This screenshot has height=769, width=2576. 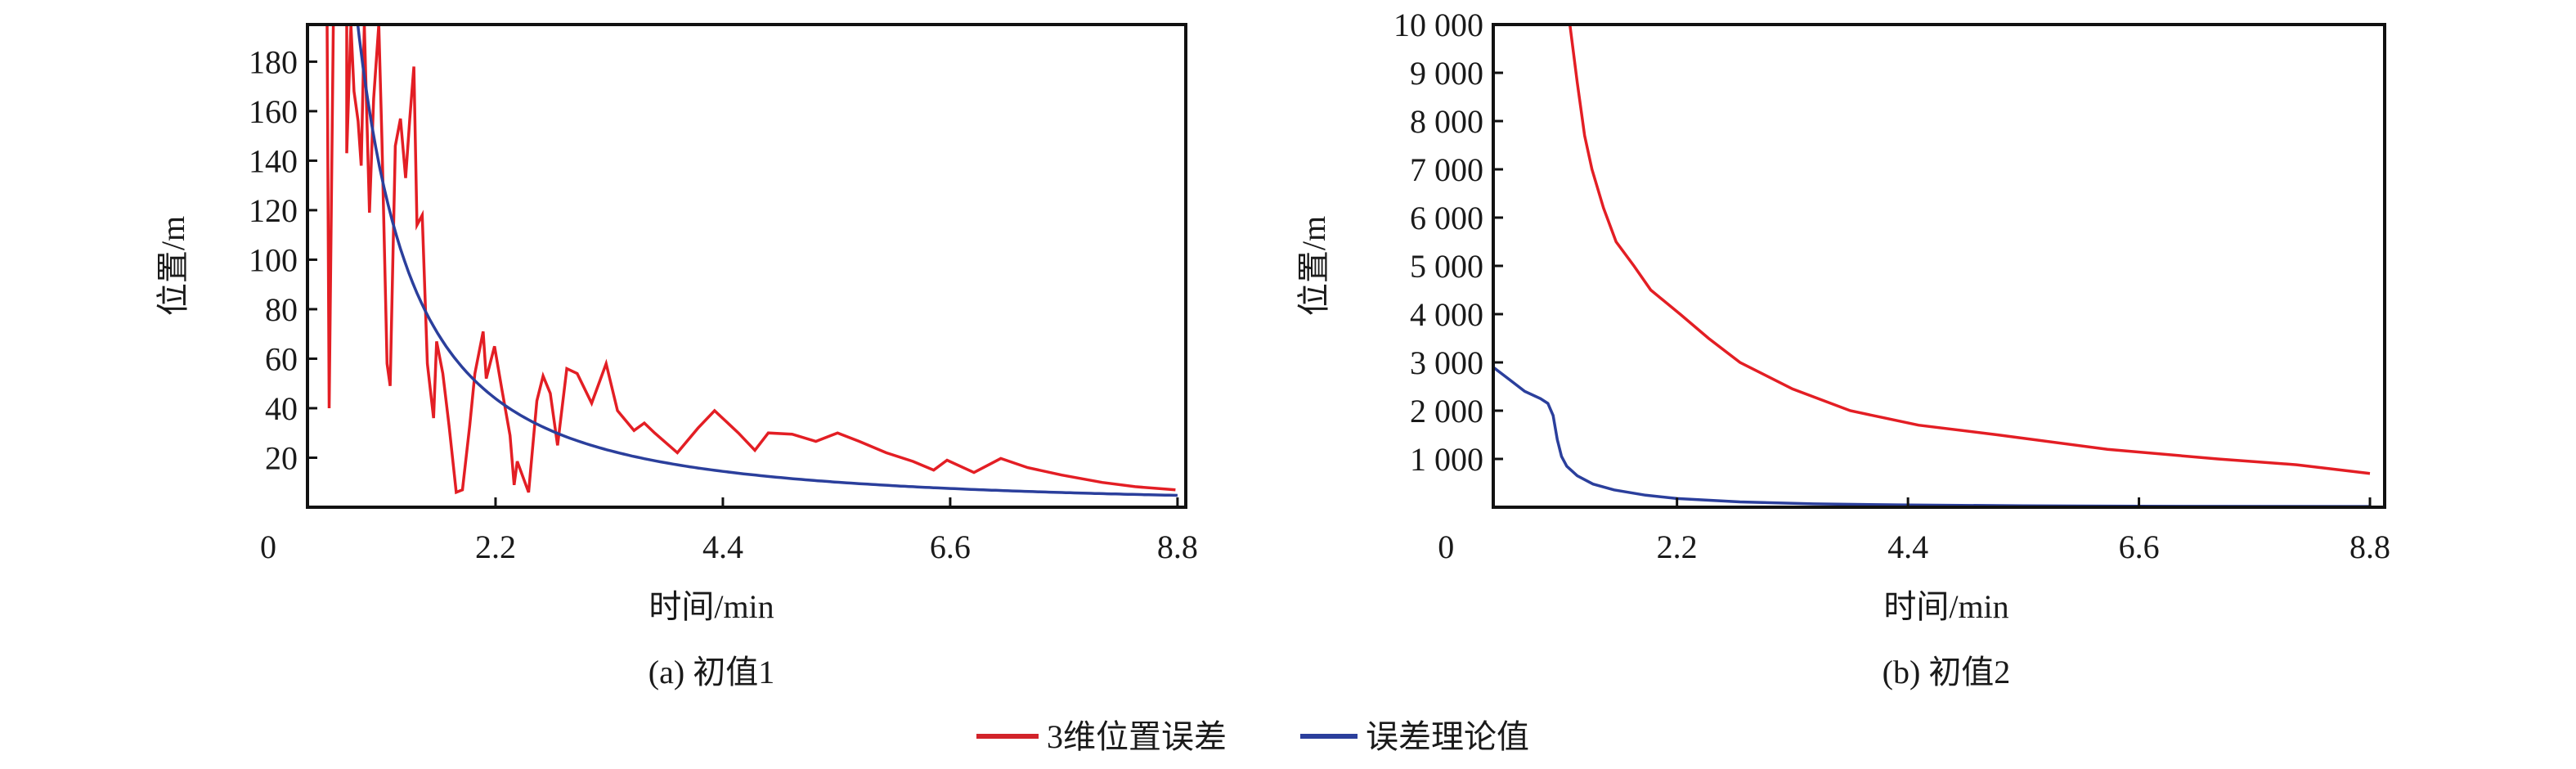 I want to click on y-tick-label: 160, so click(x=273, y=112).